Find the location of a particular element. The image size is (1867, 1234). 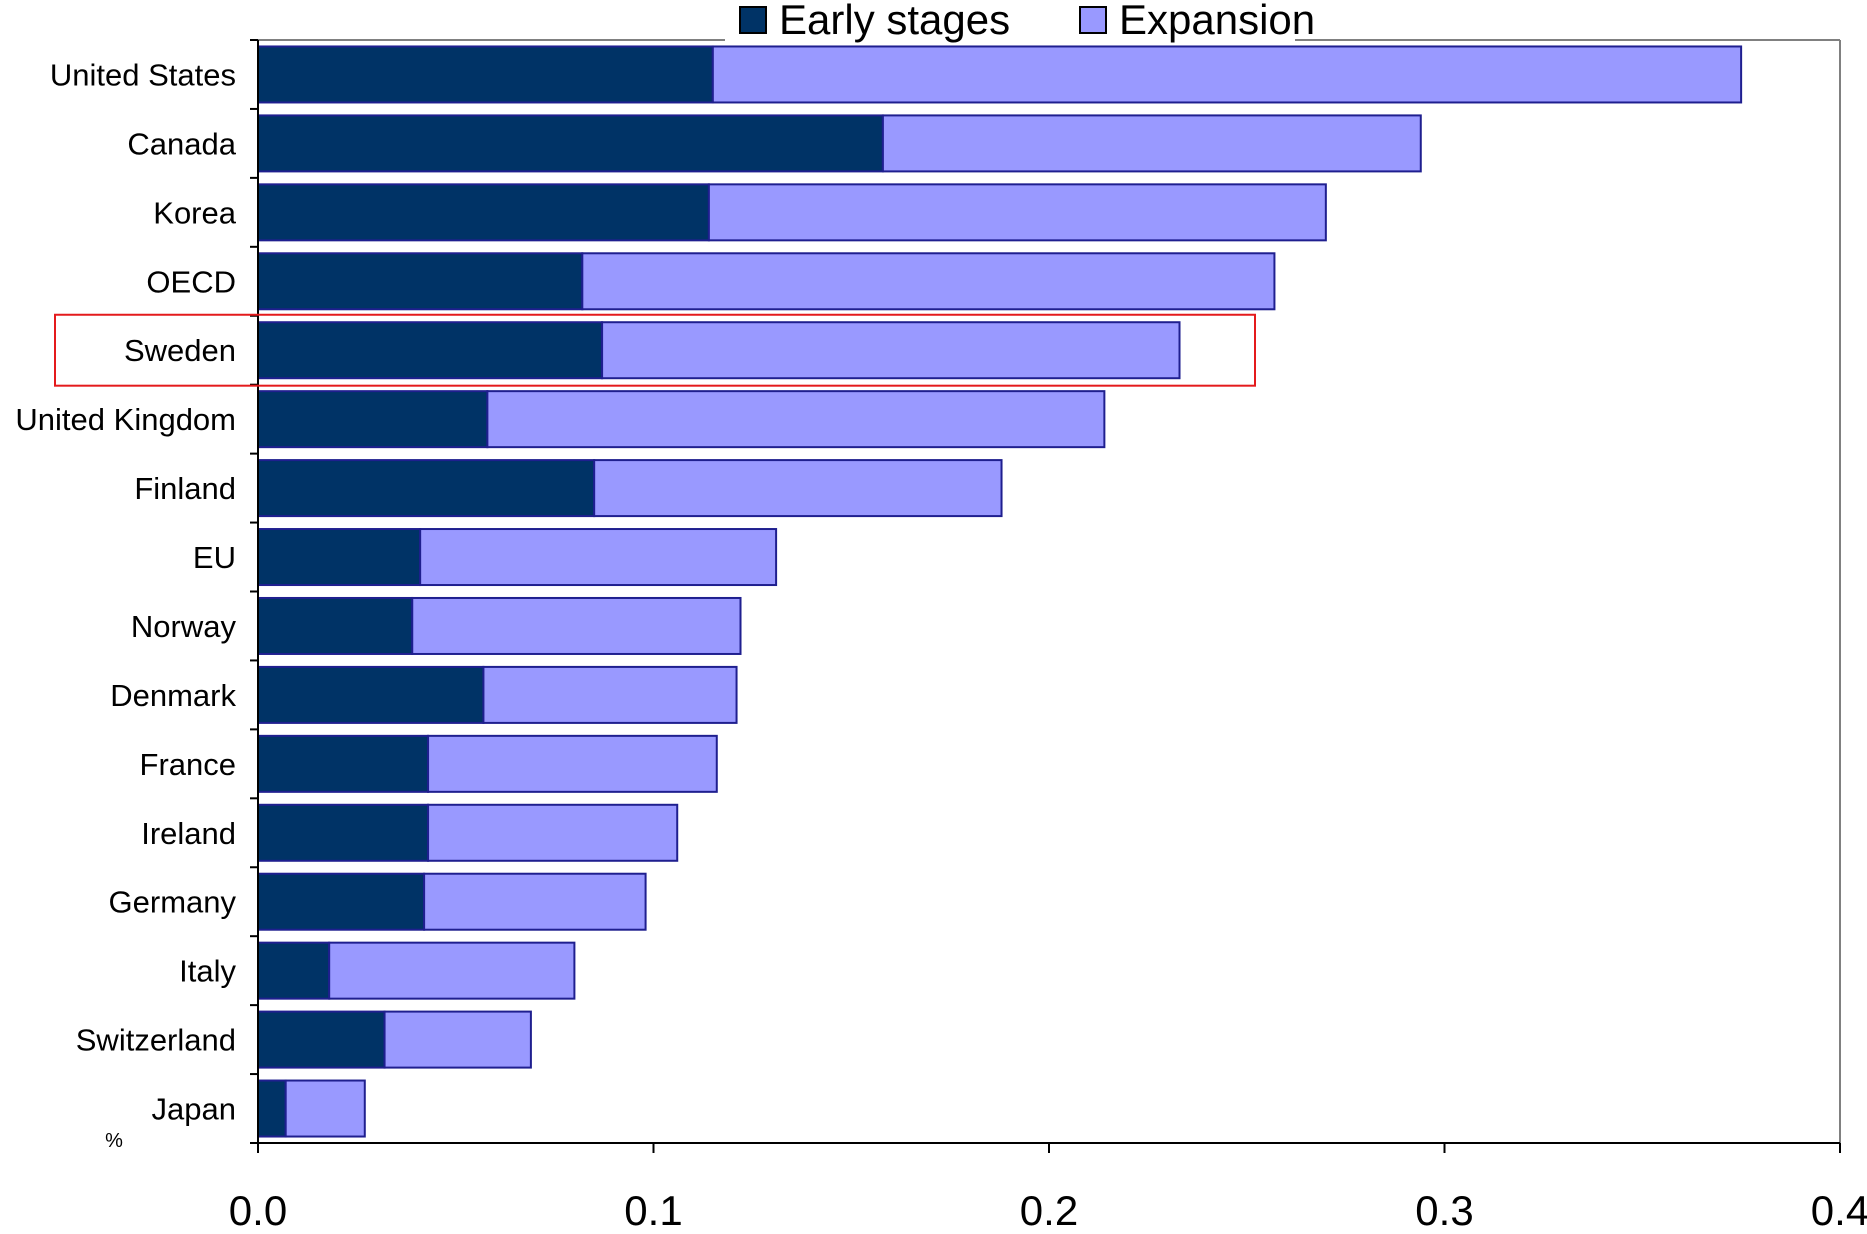

bar-early-stages-sweden is located at coordinates (430, 350).